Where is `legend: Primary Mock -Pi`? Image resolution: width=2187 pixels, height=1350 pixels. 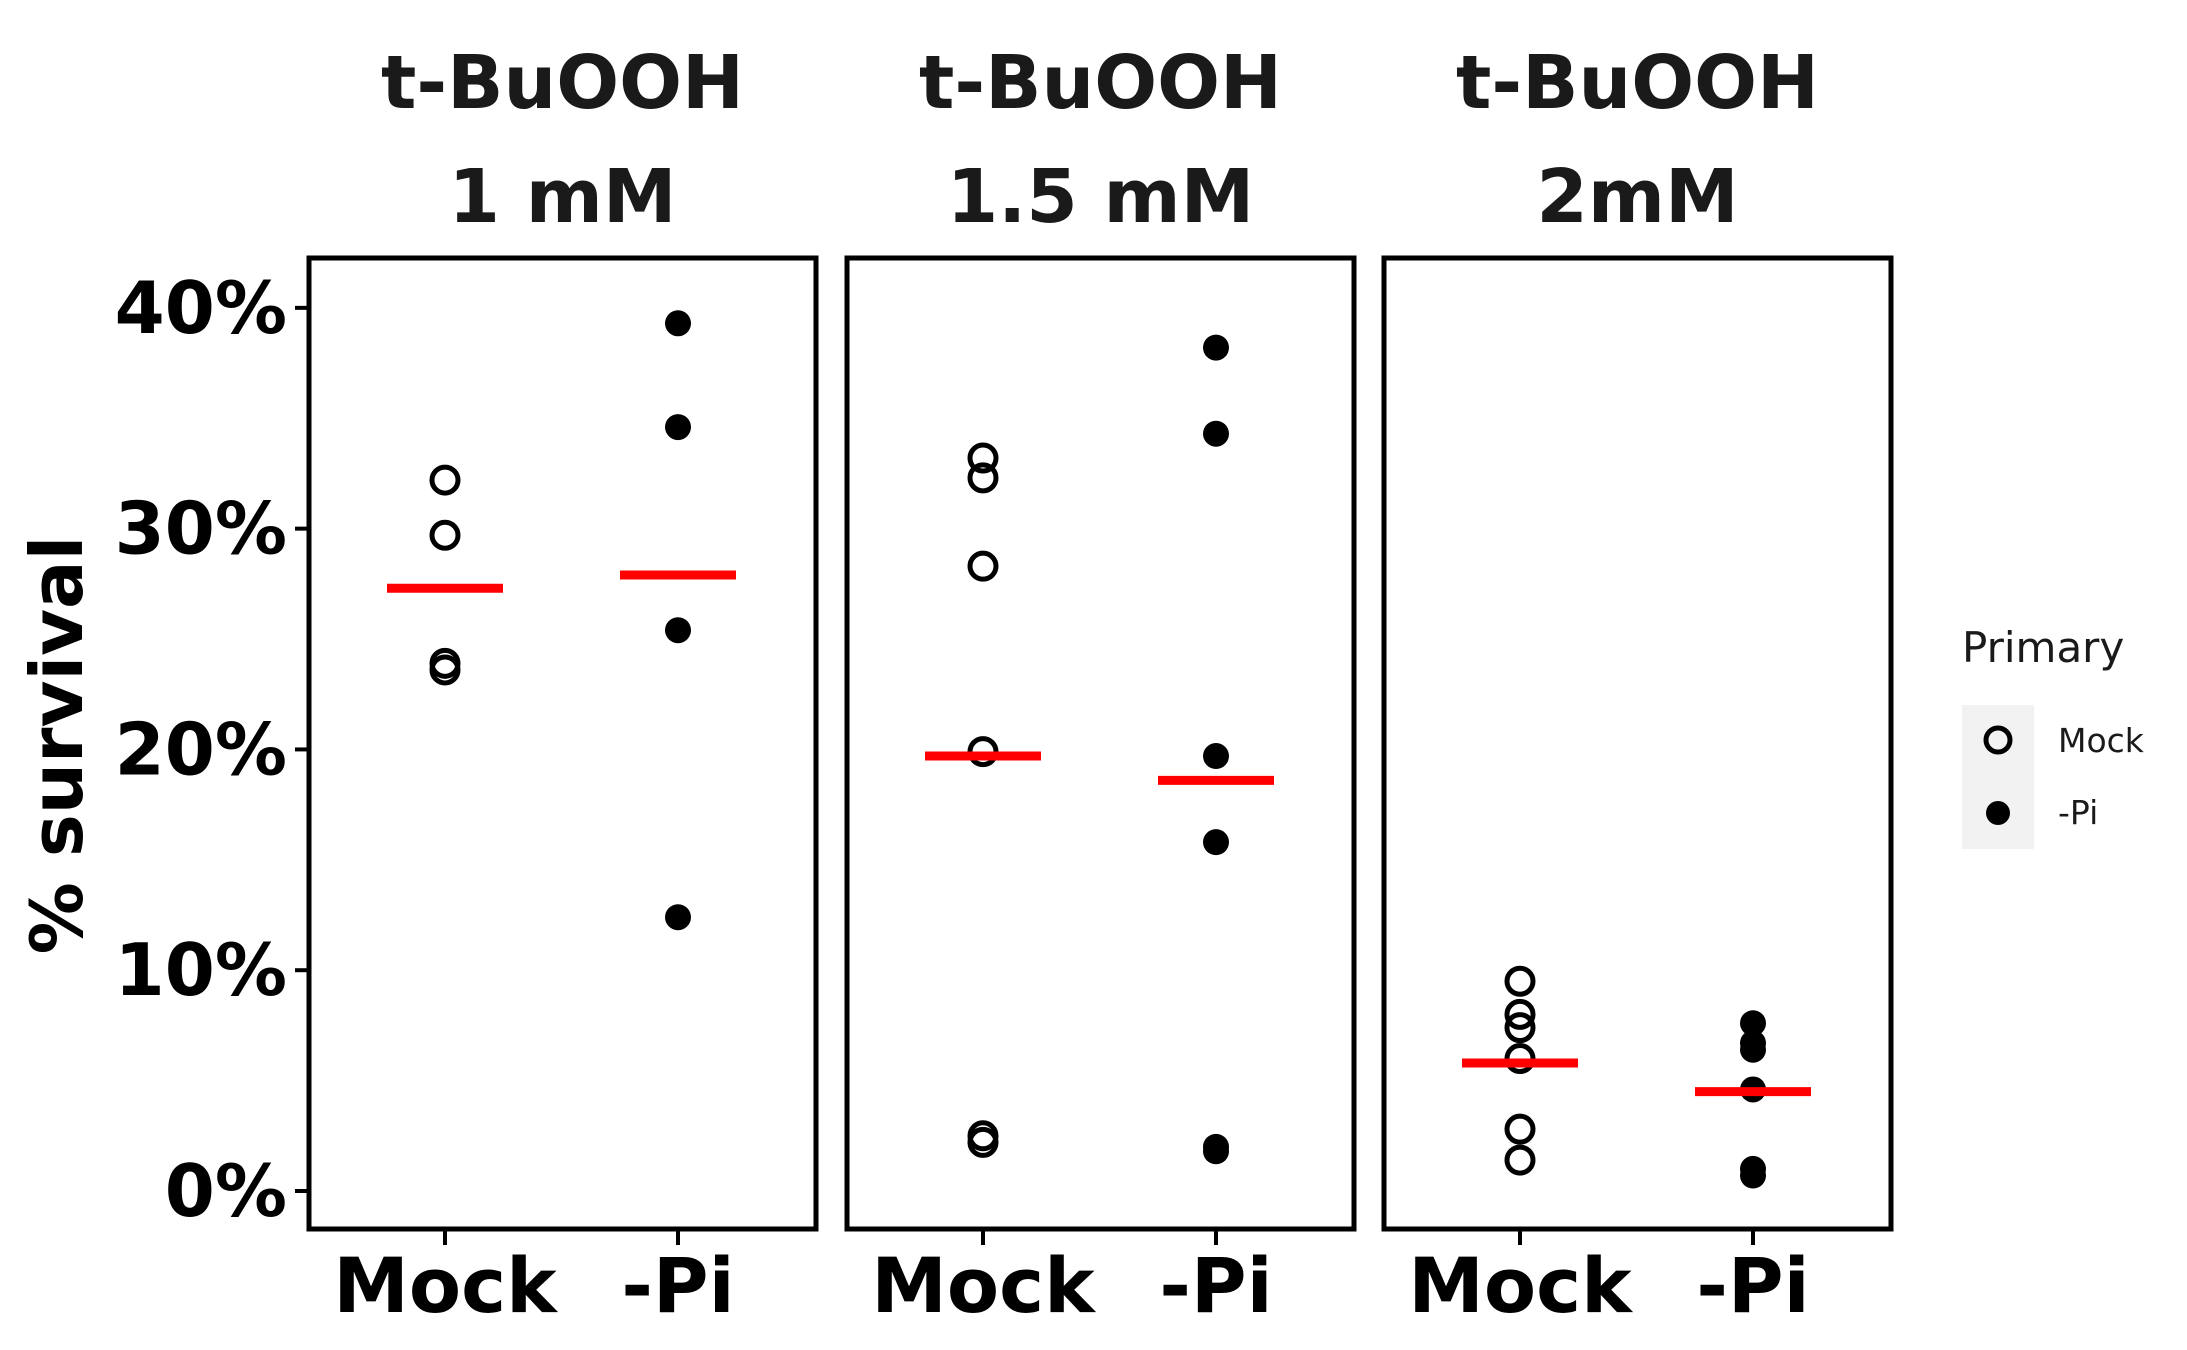
legend: Primary Mock -Pi is located at coordinates (2053, 736).